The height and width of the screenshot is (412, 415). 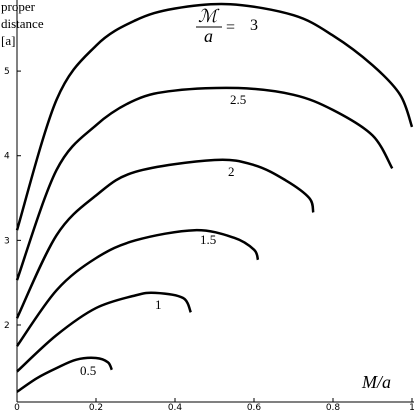 What do you see at coordinates (208, 239) in the screenshot?
I see `curve-label: 1.5` at bounding box center [208, 239].